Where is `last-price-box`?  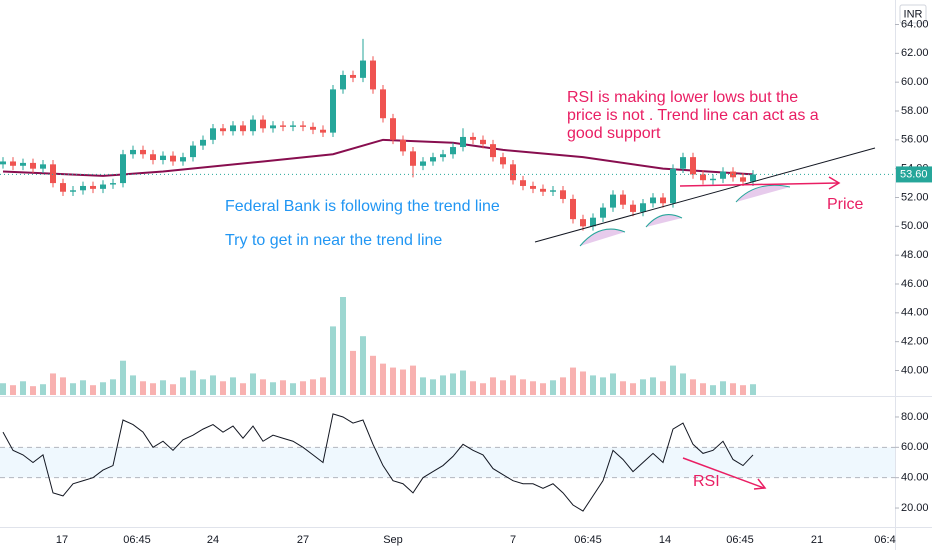 last-price-box is located at coordinates (914, 174).